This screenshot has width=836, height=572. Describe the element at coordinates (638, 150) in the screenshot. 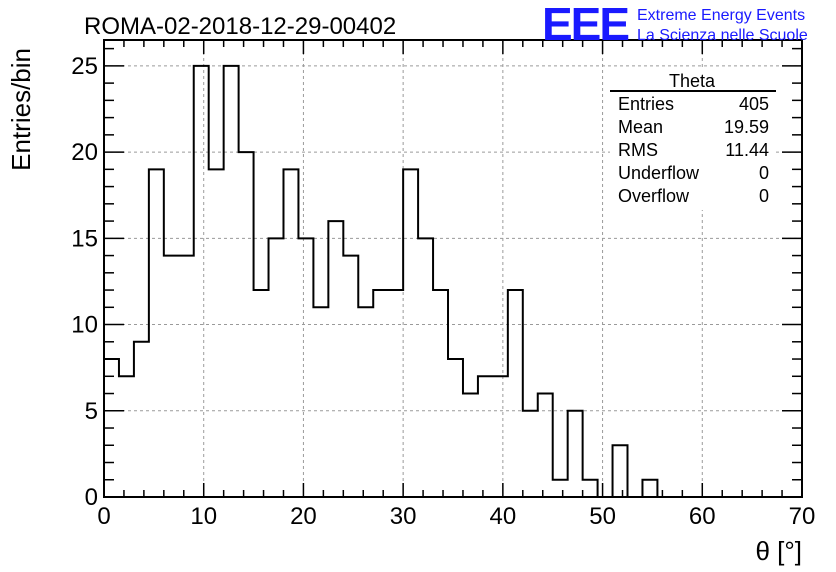

I see `stats-row-label: RMS` at that location.